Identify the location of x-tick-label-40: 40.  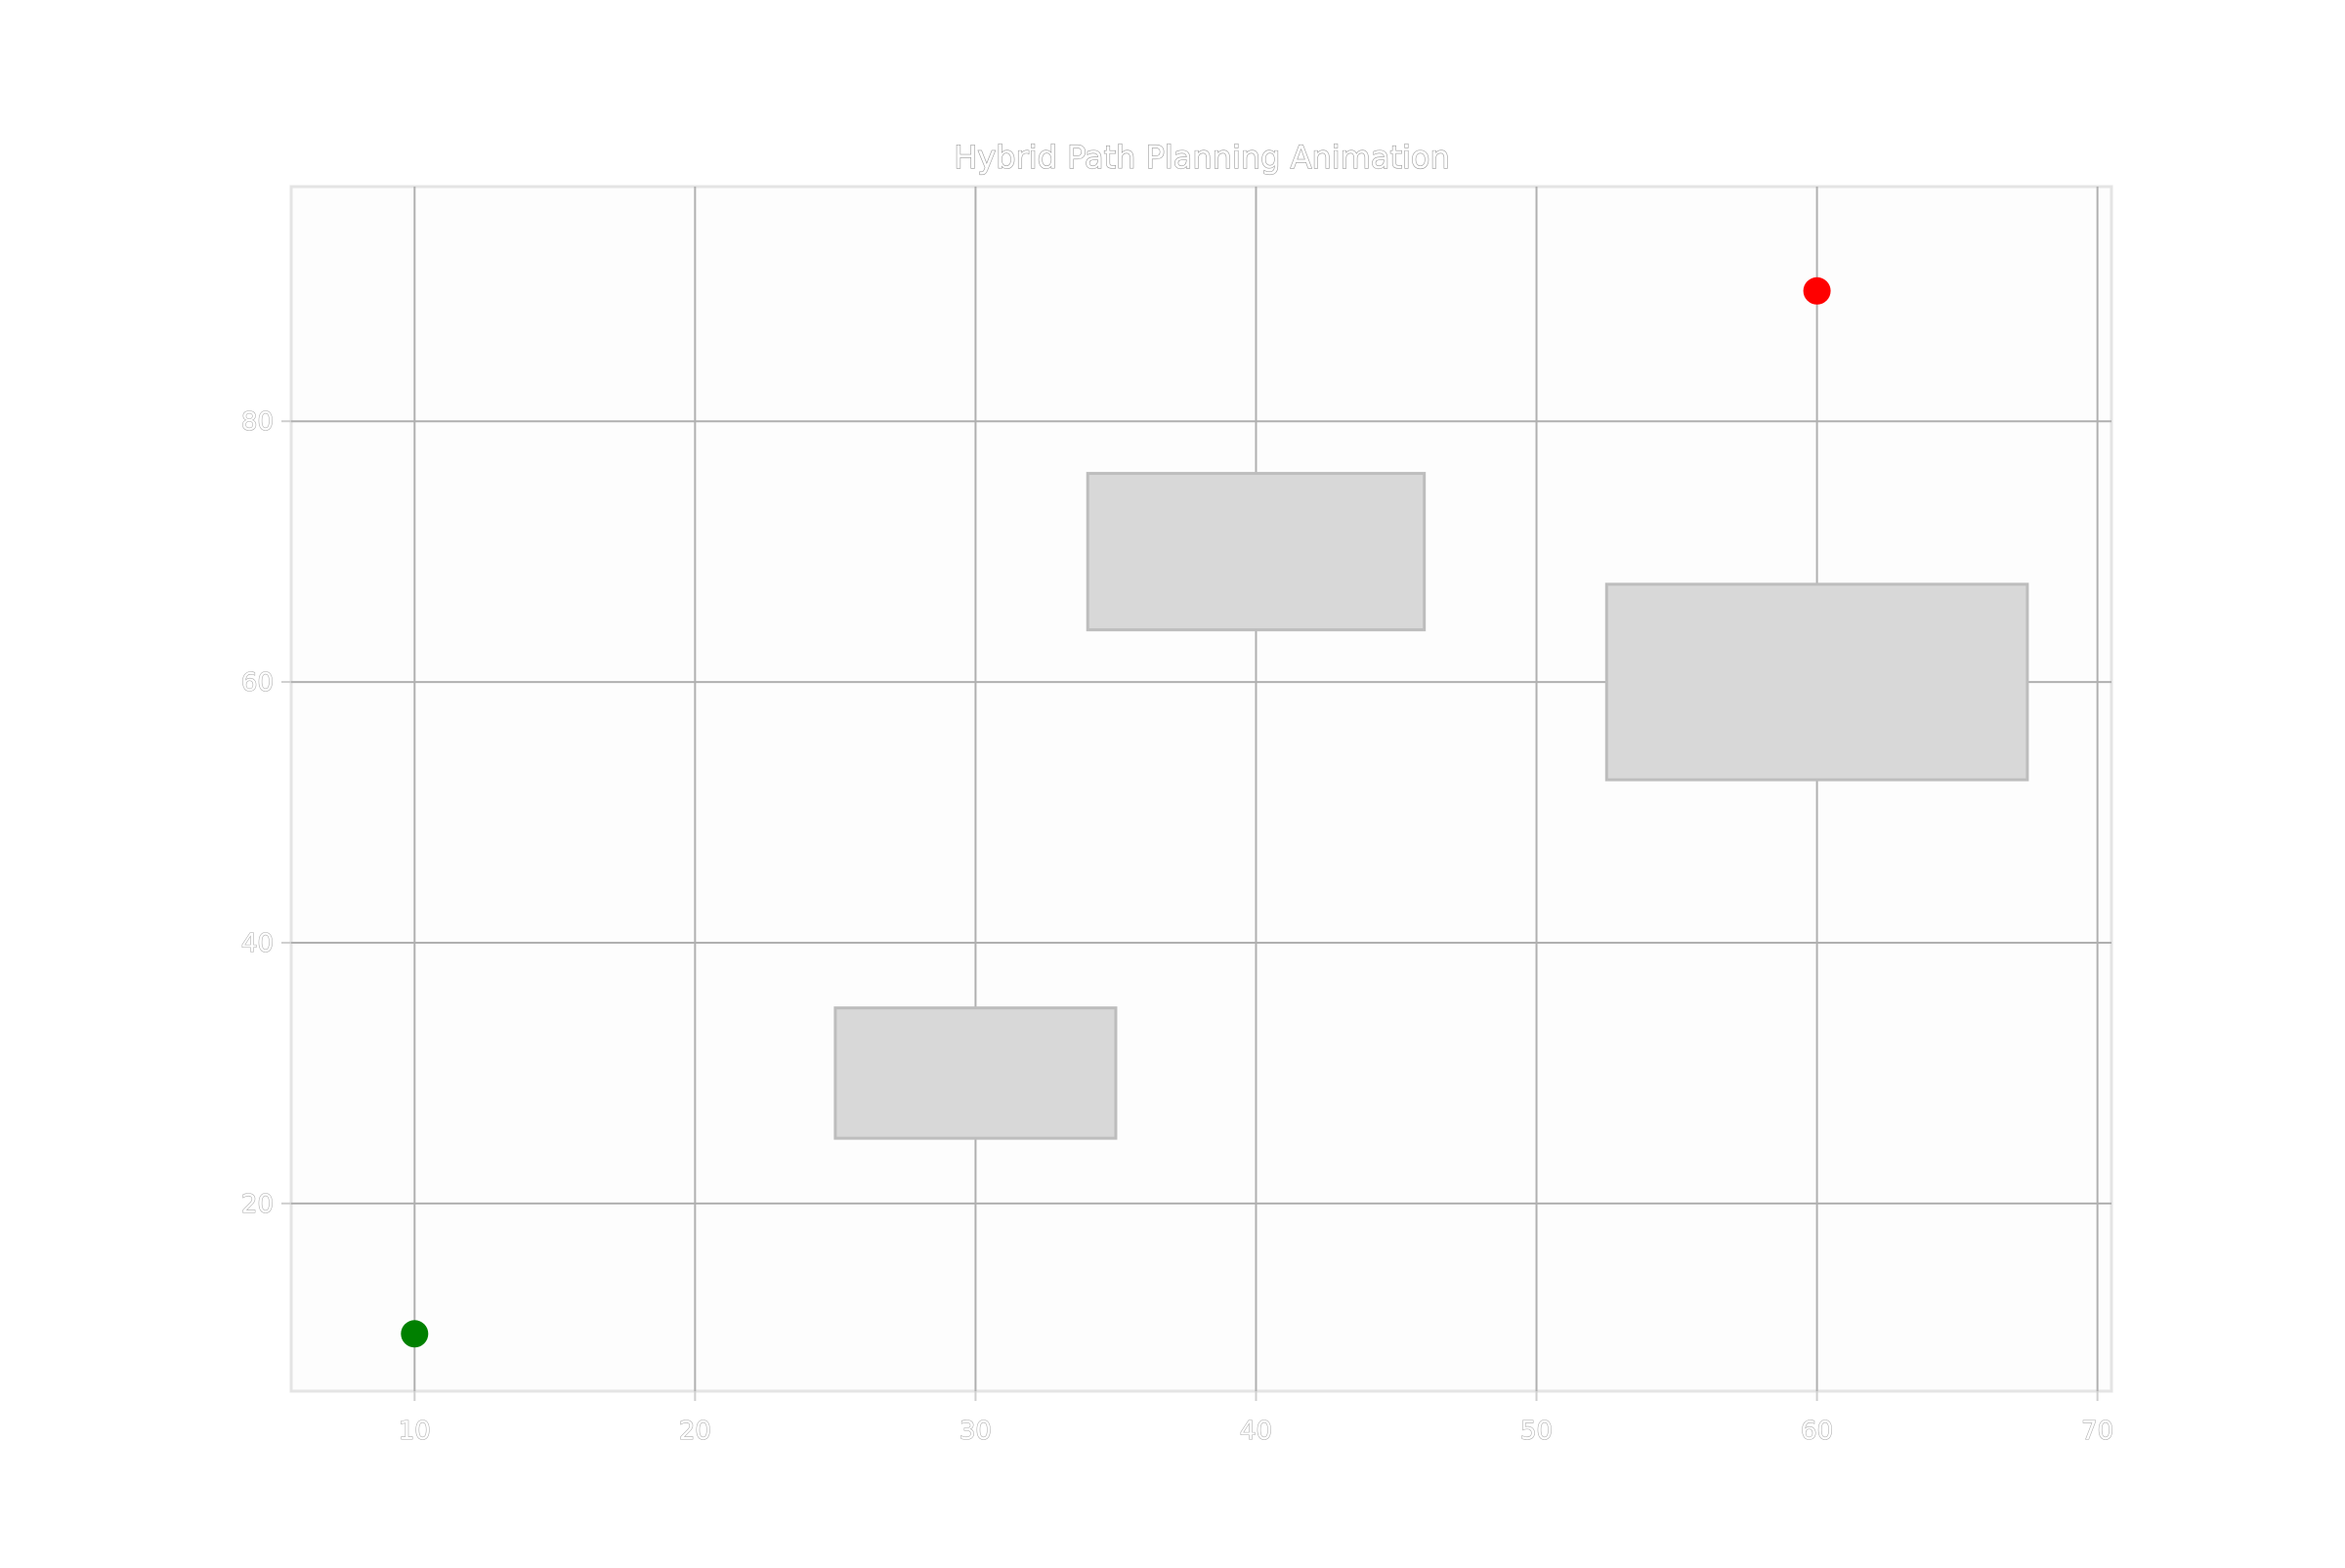
(1256, 1431).